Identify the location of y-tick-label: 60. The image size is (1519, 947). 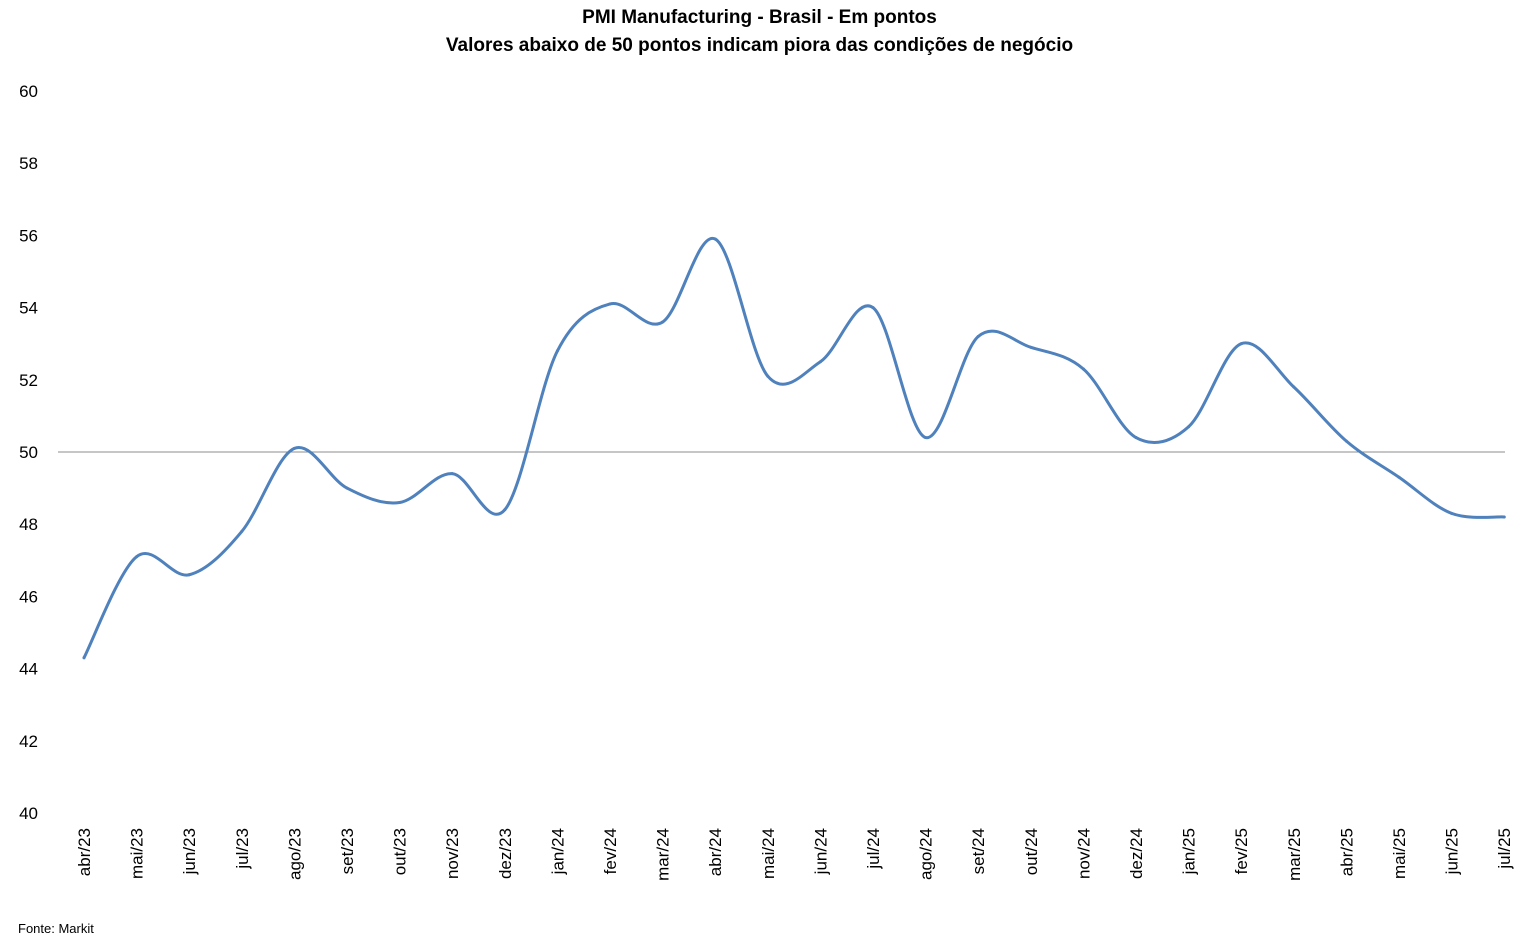
(28, 91).